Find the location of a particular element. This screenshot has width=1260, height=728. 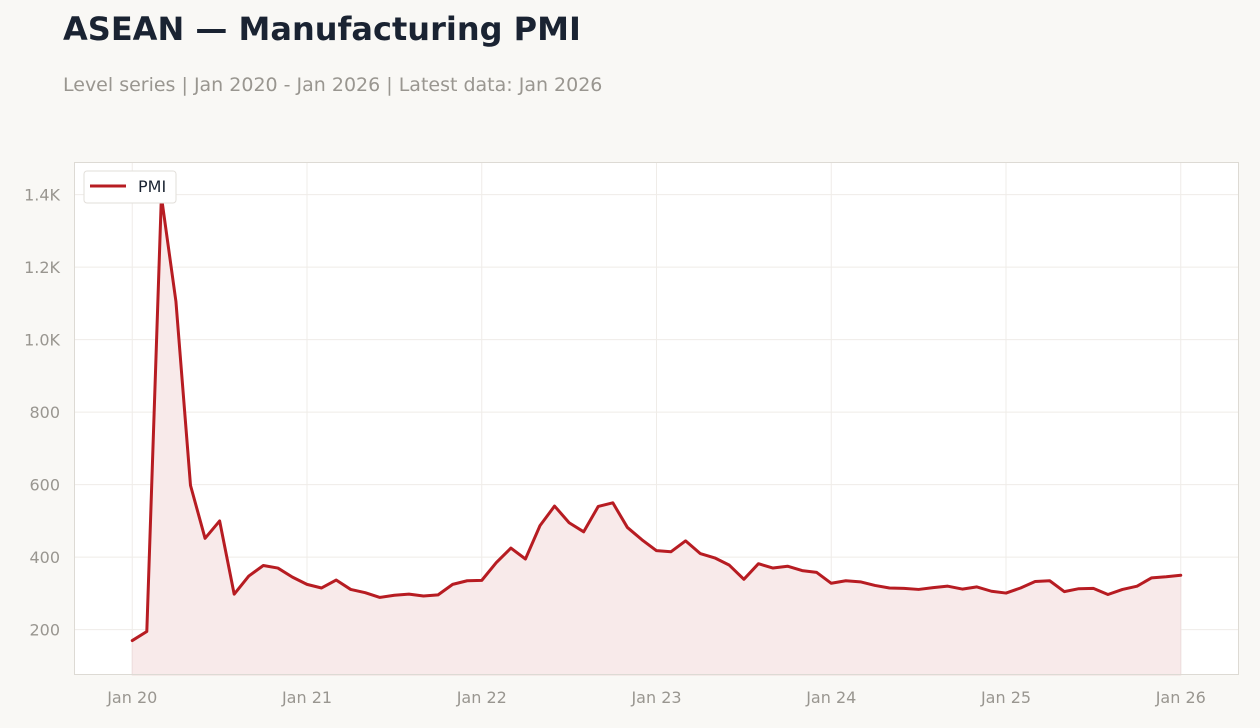

y-tick-label: 600 is located at coordinates (44, 485).